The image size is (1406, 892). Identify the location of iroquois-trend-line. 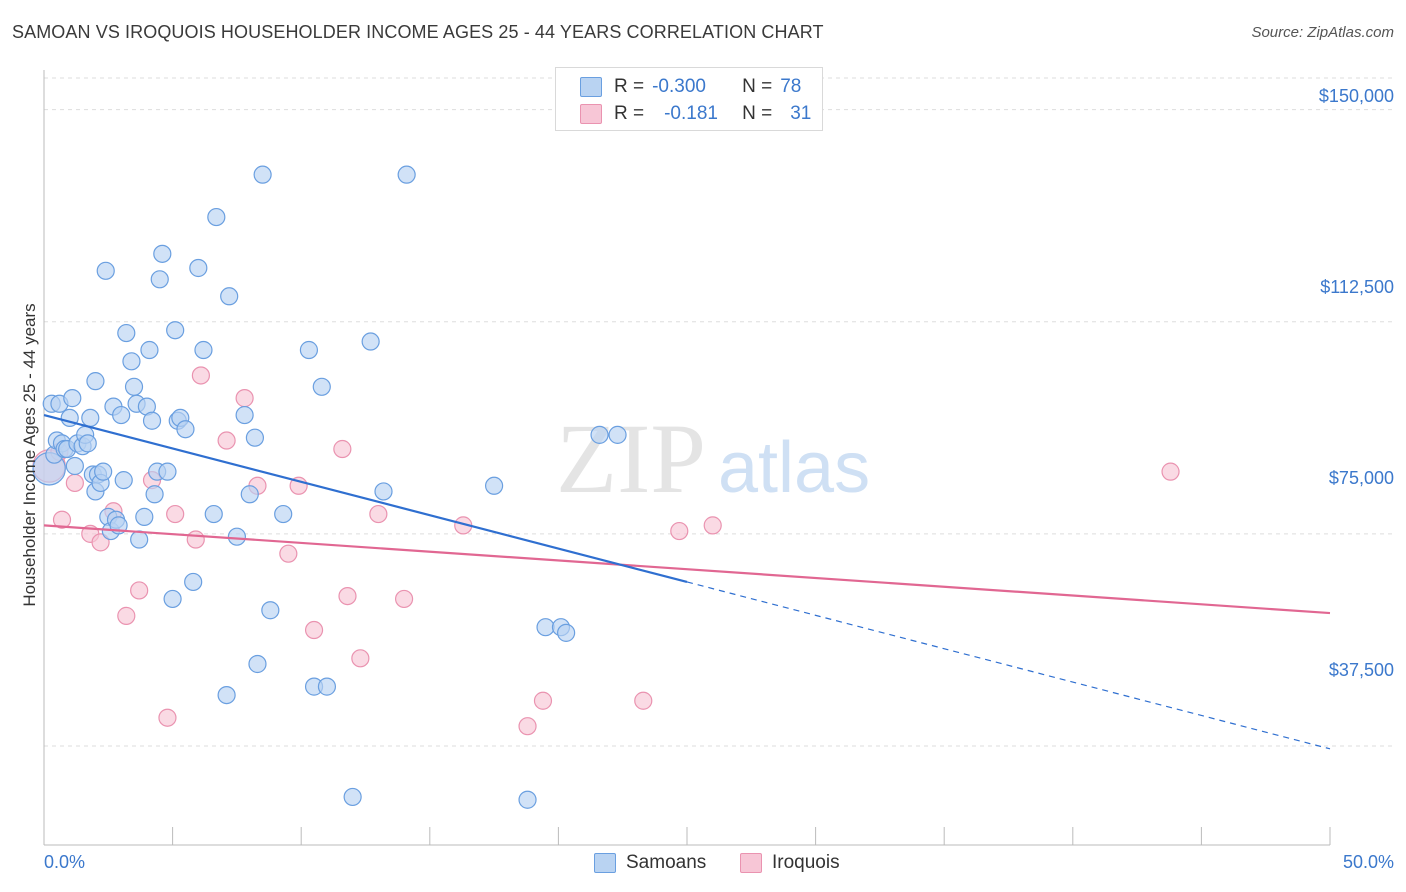
(687, 569).